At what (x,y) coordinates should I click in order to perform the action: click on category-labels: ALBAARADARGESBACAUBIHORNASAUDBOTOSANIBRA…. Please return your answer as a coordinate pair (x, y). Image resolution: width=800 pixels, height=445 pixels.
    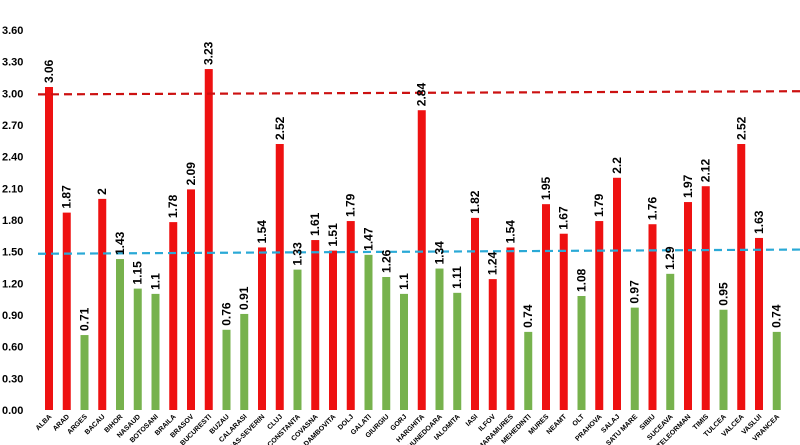
    Looking at the image, I should click on (408, 429).